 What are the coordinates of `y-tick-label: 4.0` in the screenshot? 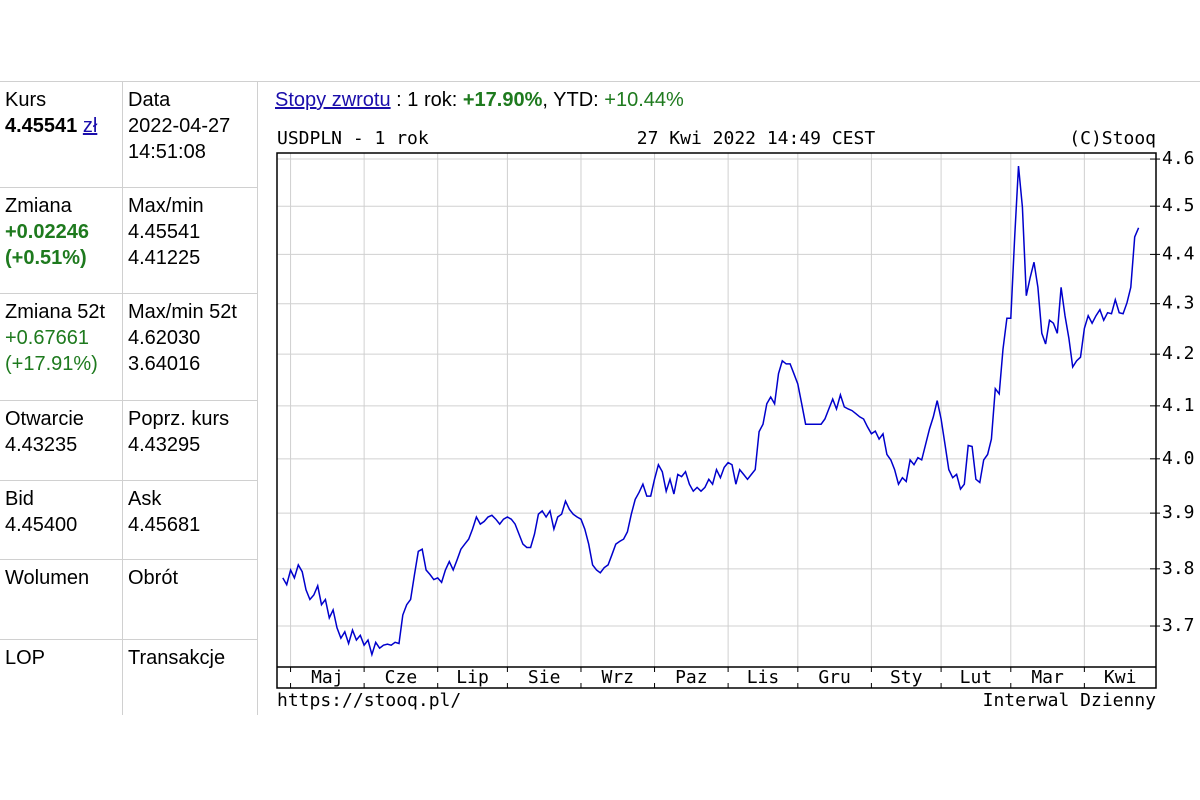 It's located at (1178, 458).